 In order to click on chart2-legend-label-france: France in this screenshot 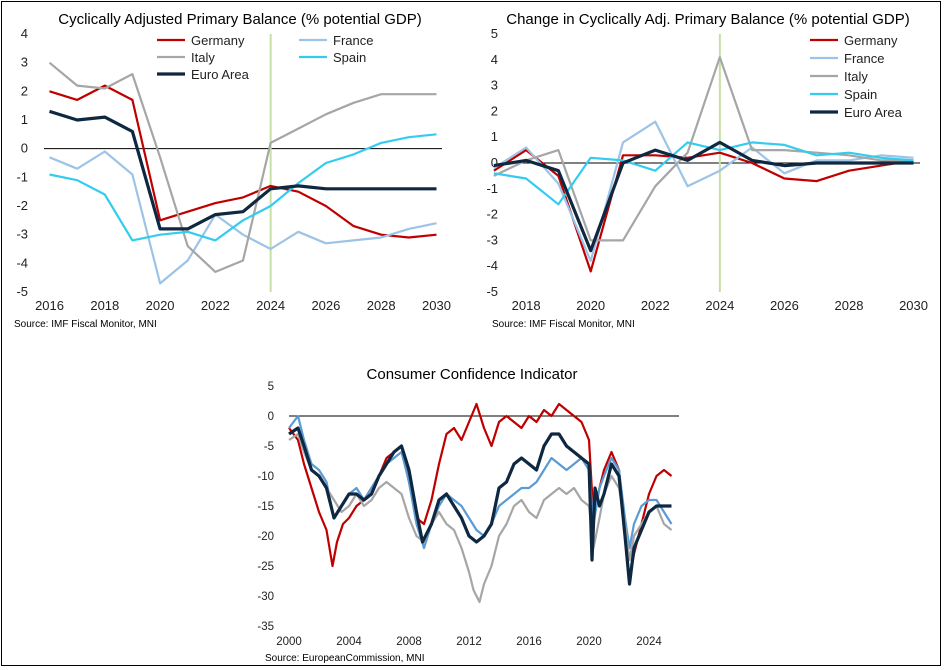, I will do `click(864, 58)`.